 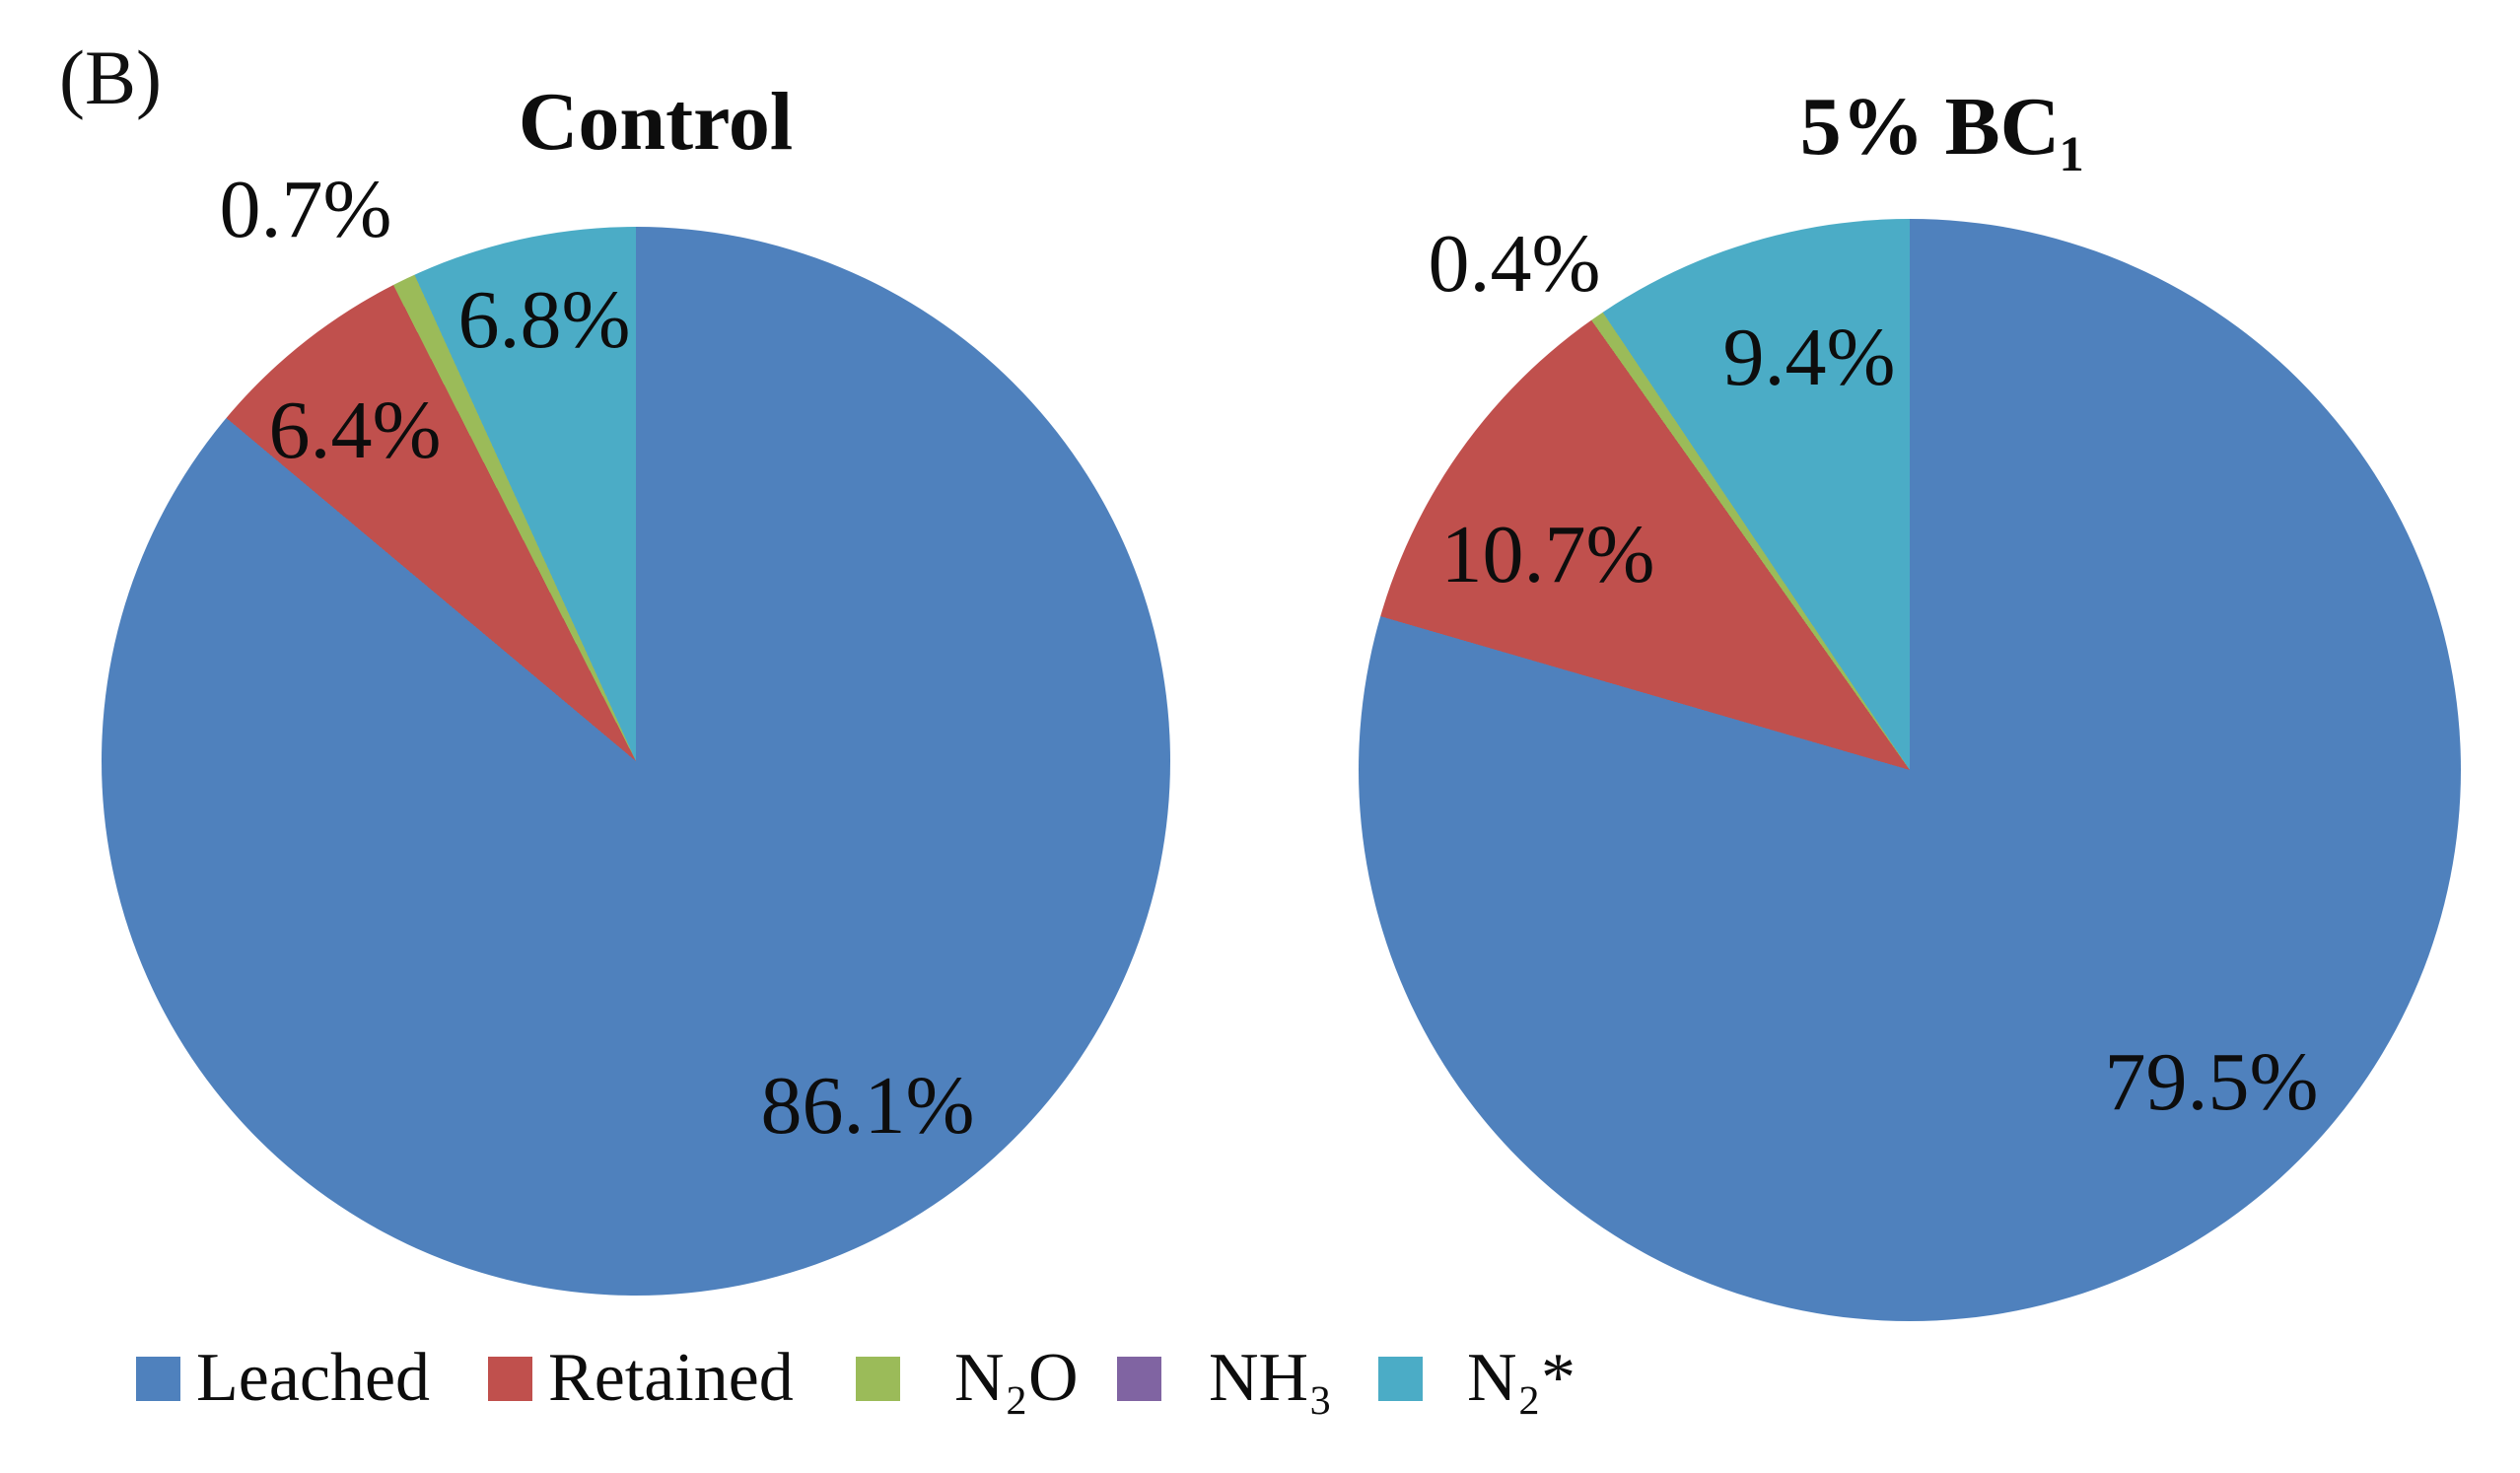 I want to click on legend-swatch-nh3, so click(x=1139, y=1378).